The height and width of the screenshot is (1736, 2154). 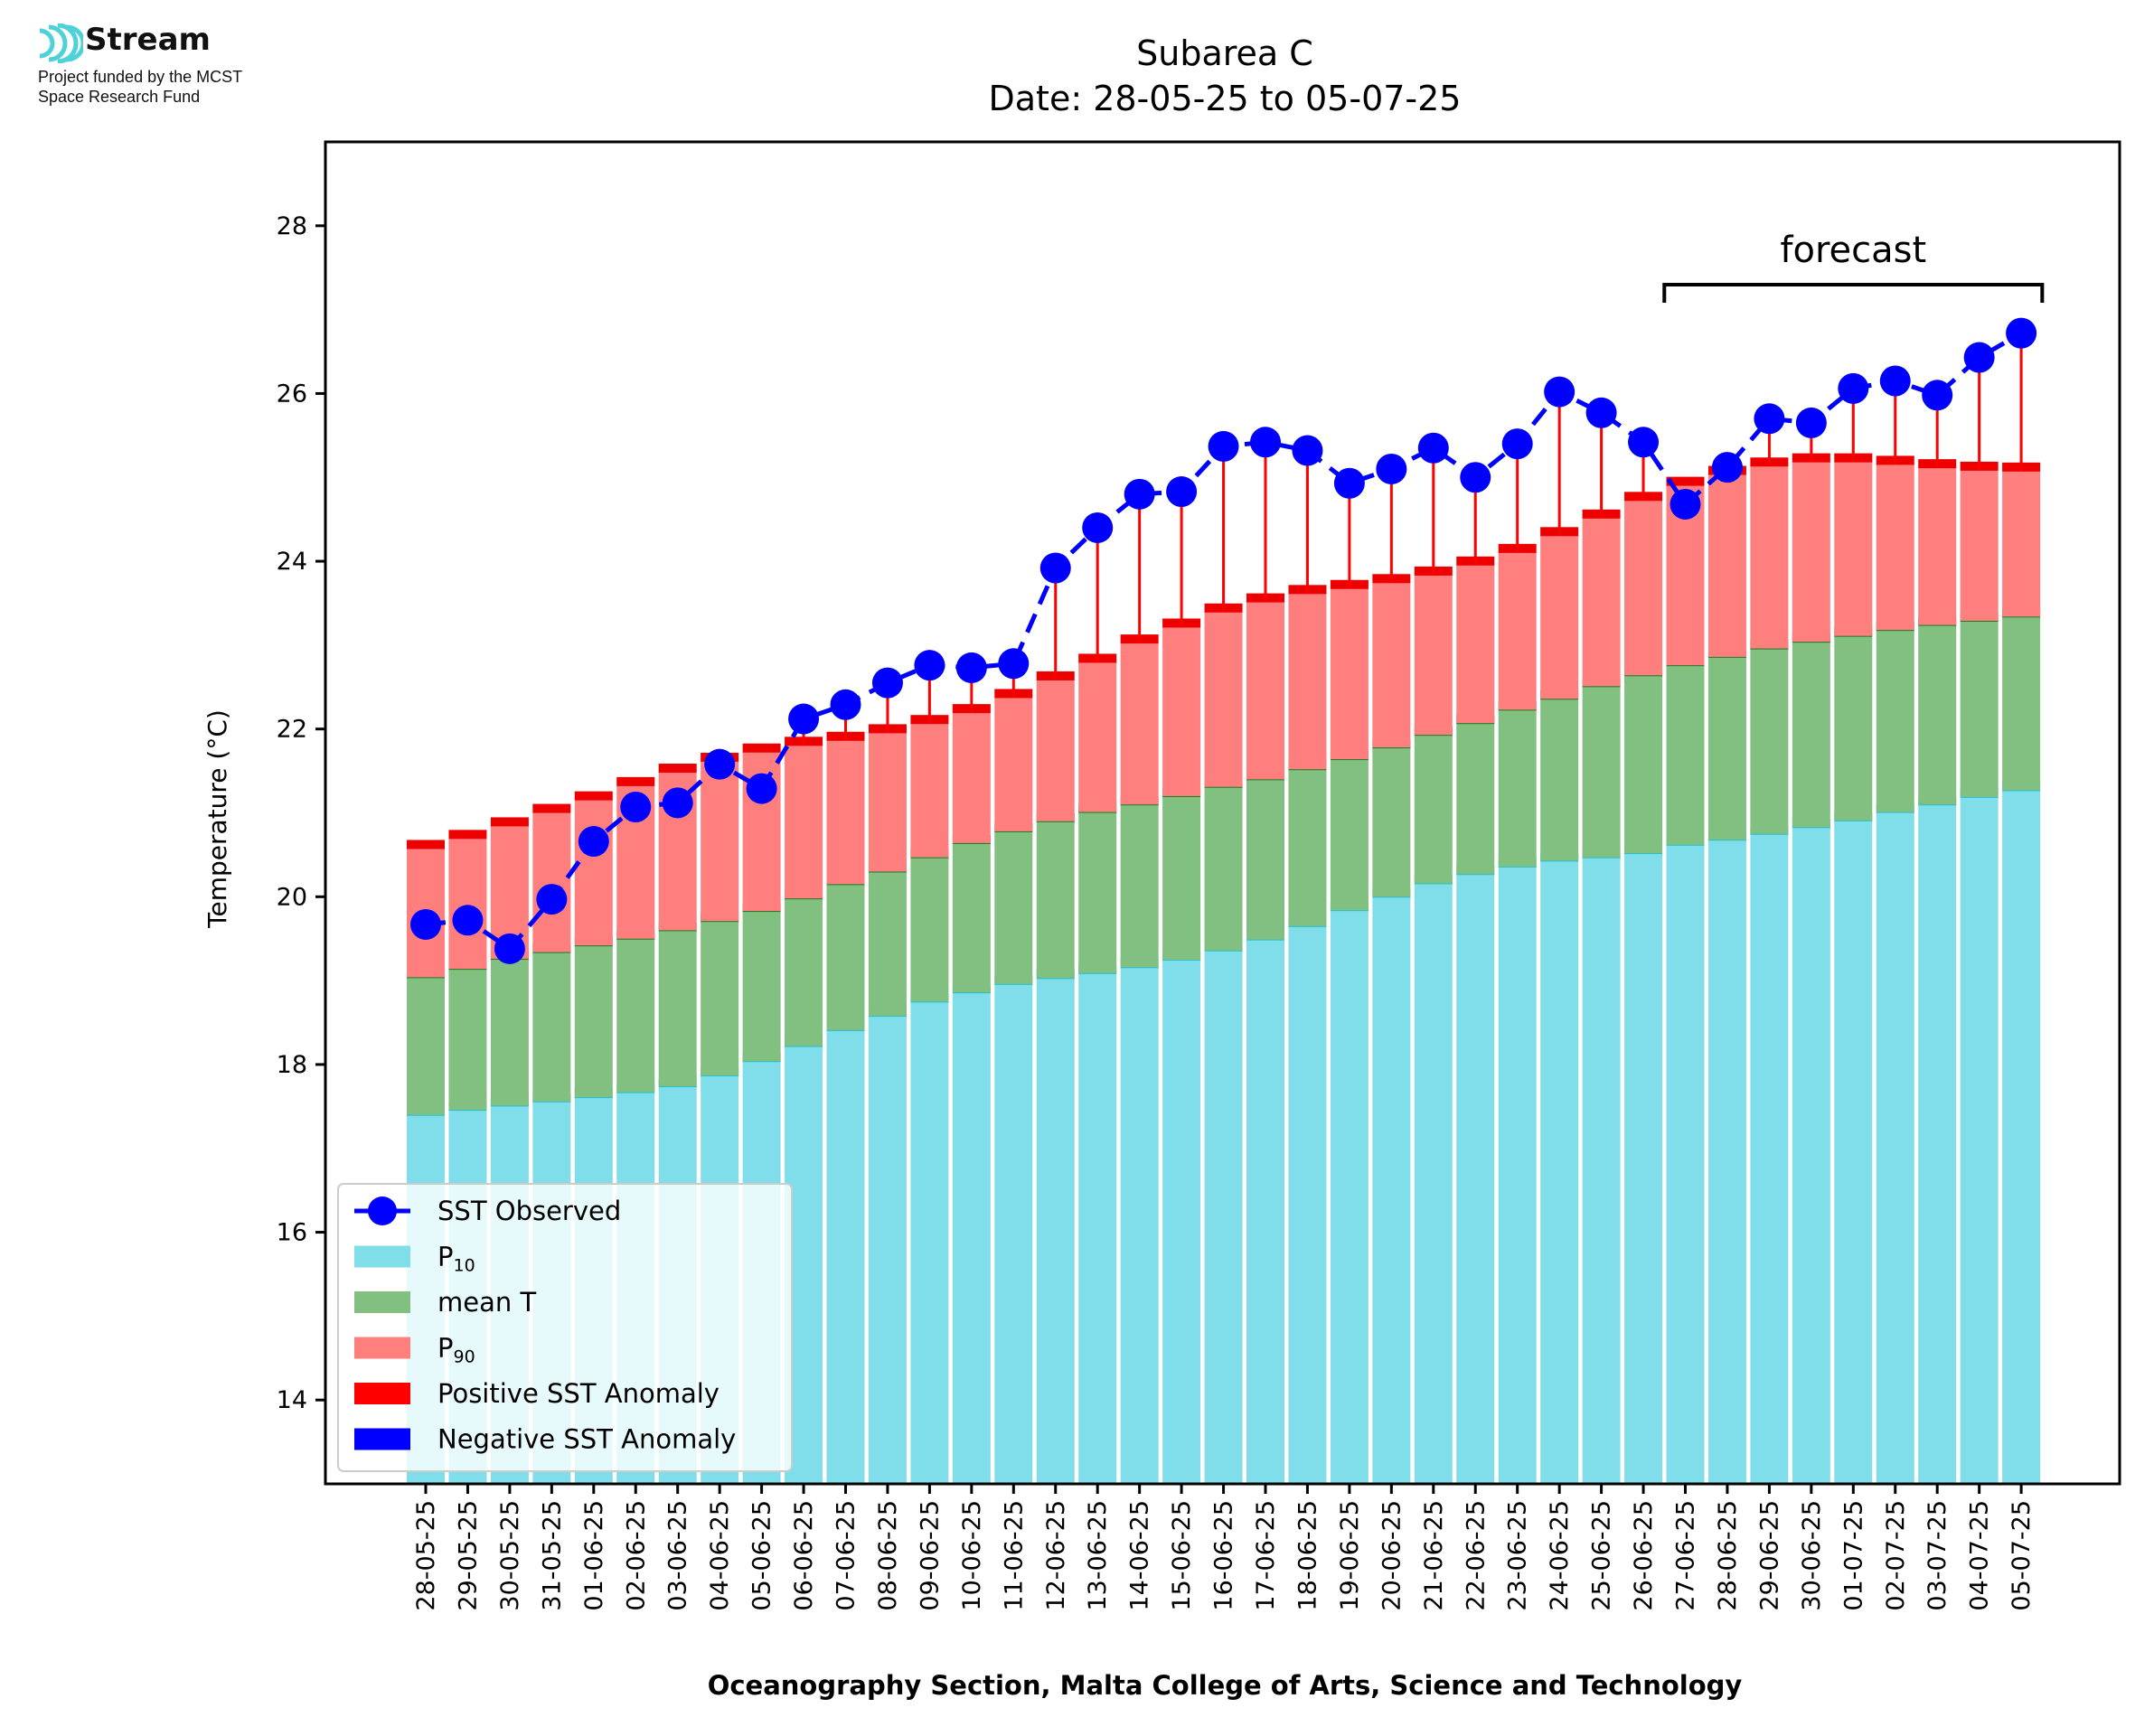 I want to click on x-tick-label: 08-06-25, so click(x=888, y=1556).